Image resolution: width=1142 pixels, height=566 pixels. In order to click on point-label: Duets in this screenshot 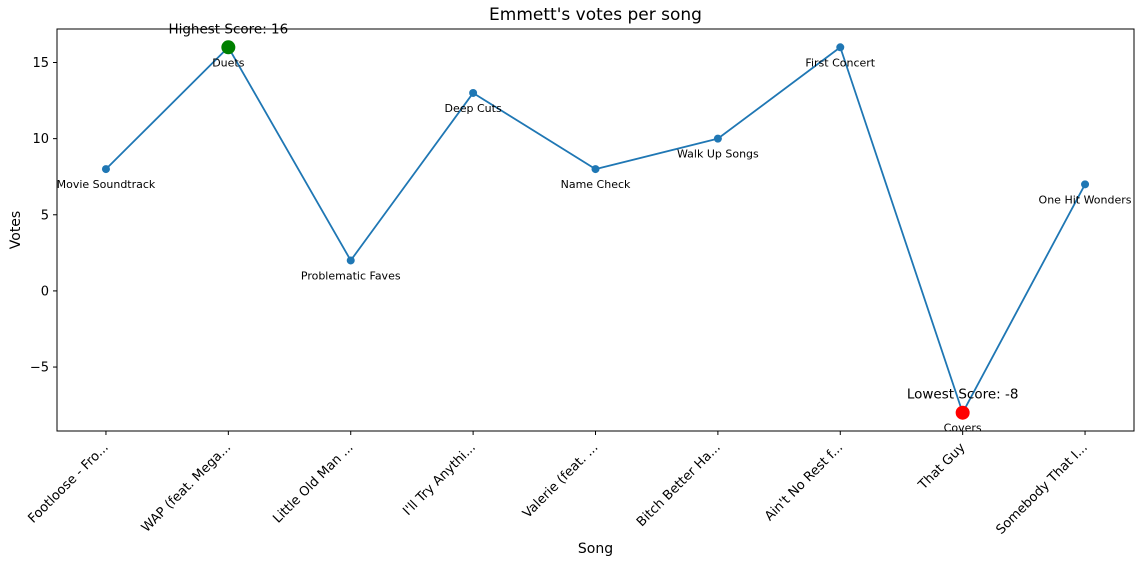, I will do `click(228, 62)`.